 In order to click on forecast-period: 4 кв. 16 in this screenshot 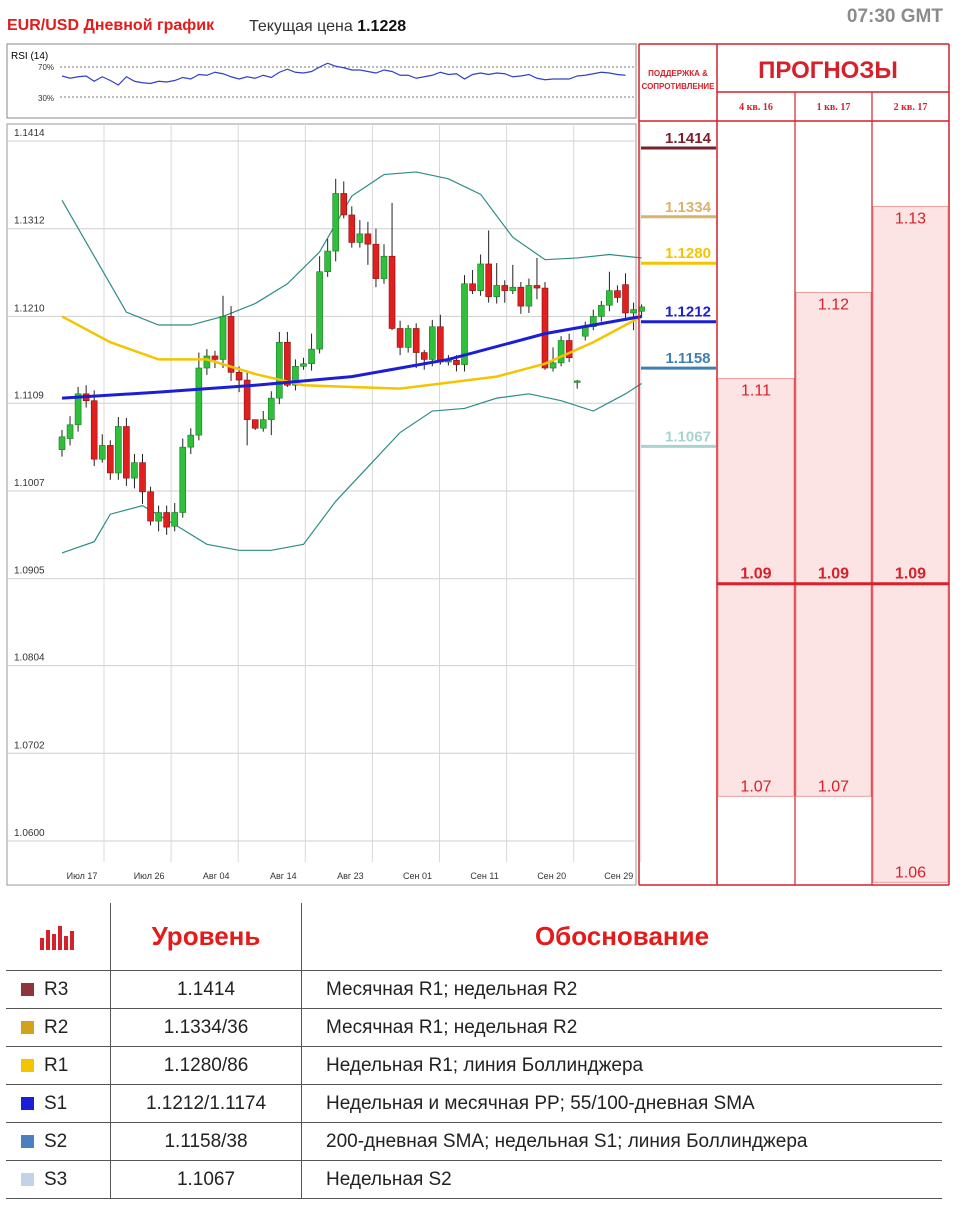, I will do `click(756, 107)`.